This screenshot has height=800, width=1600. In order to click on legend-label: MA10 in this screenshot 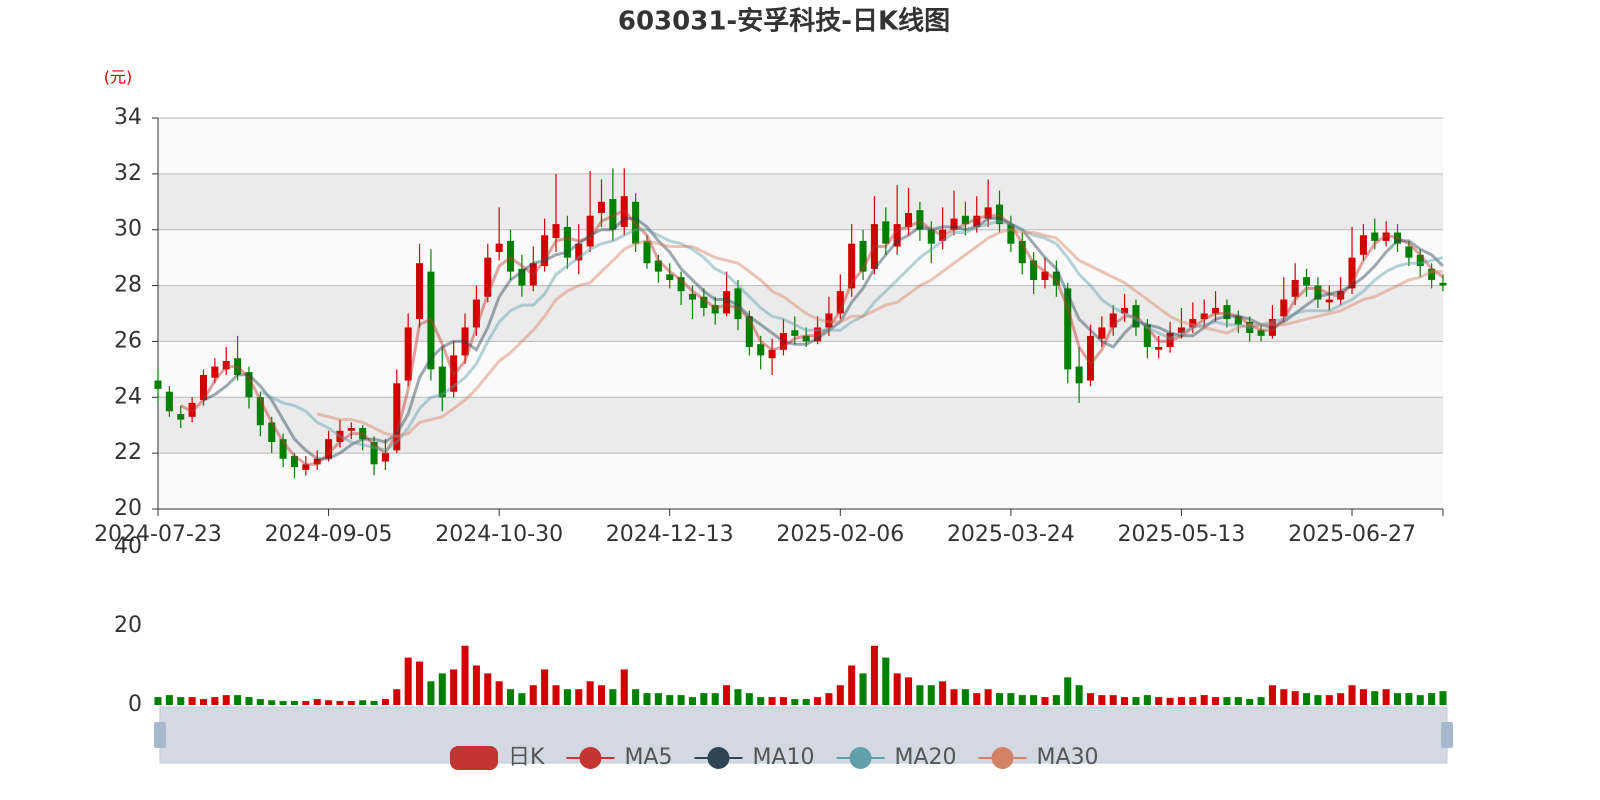, I will do `click(783, 757)`.